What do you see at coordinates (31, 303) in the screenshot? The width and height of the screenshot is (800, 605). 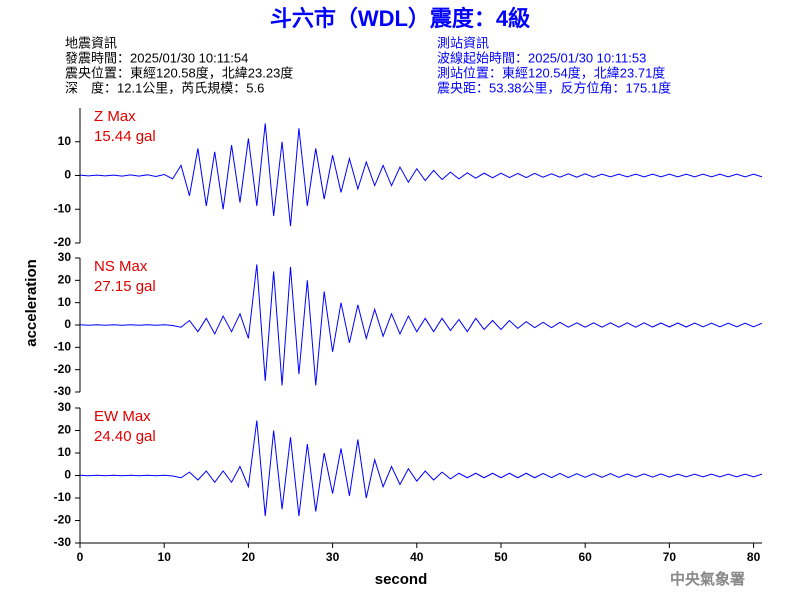 I see `y-axis-label: acceleration` at bounding box center [31, 303].